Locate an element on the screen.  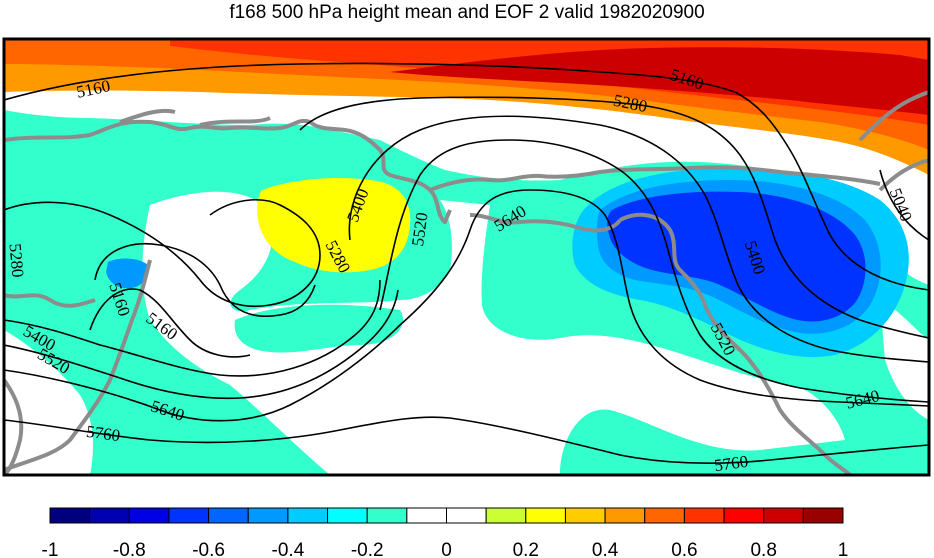
contour-5520-west is located at coordinates (201, 344).